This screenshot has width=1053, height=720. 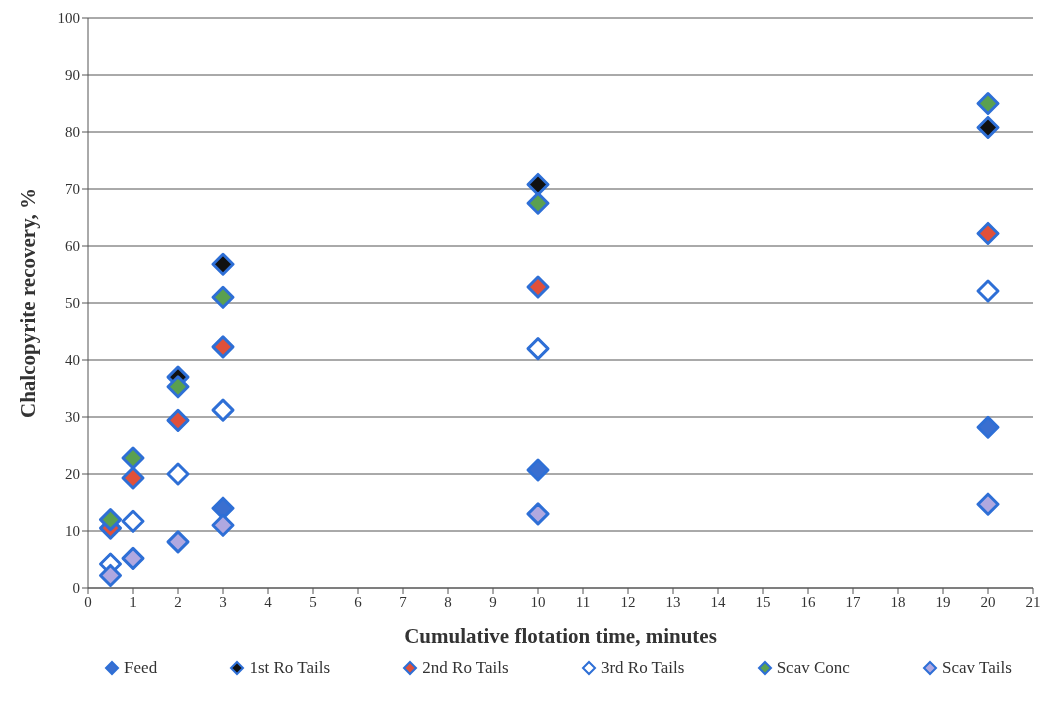 What do you see at coordinates (72, 360) in the screenshot?
I see `y-tick-label: 40` at bounding box center [72, 360].